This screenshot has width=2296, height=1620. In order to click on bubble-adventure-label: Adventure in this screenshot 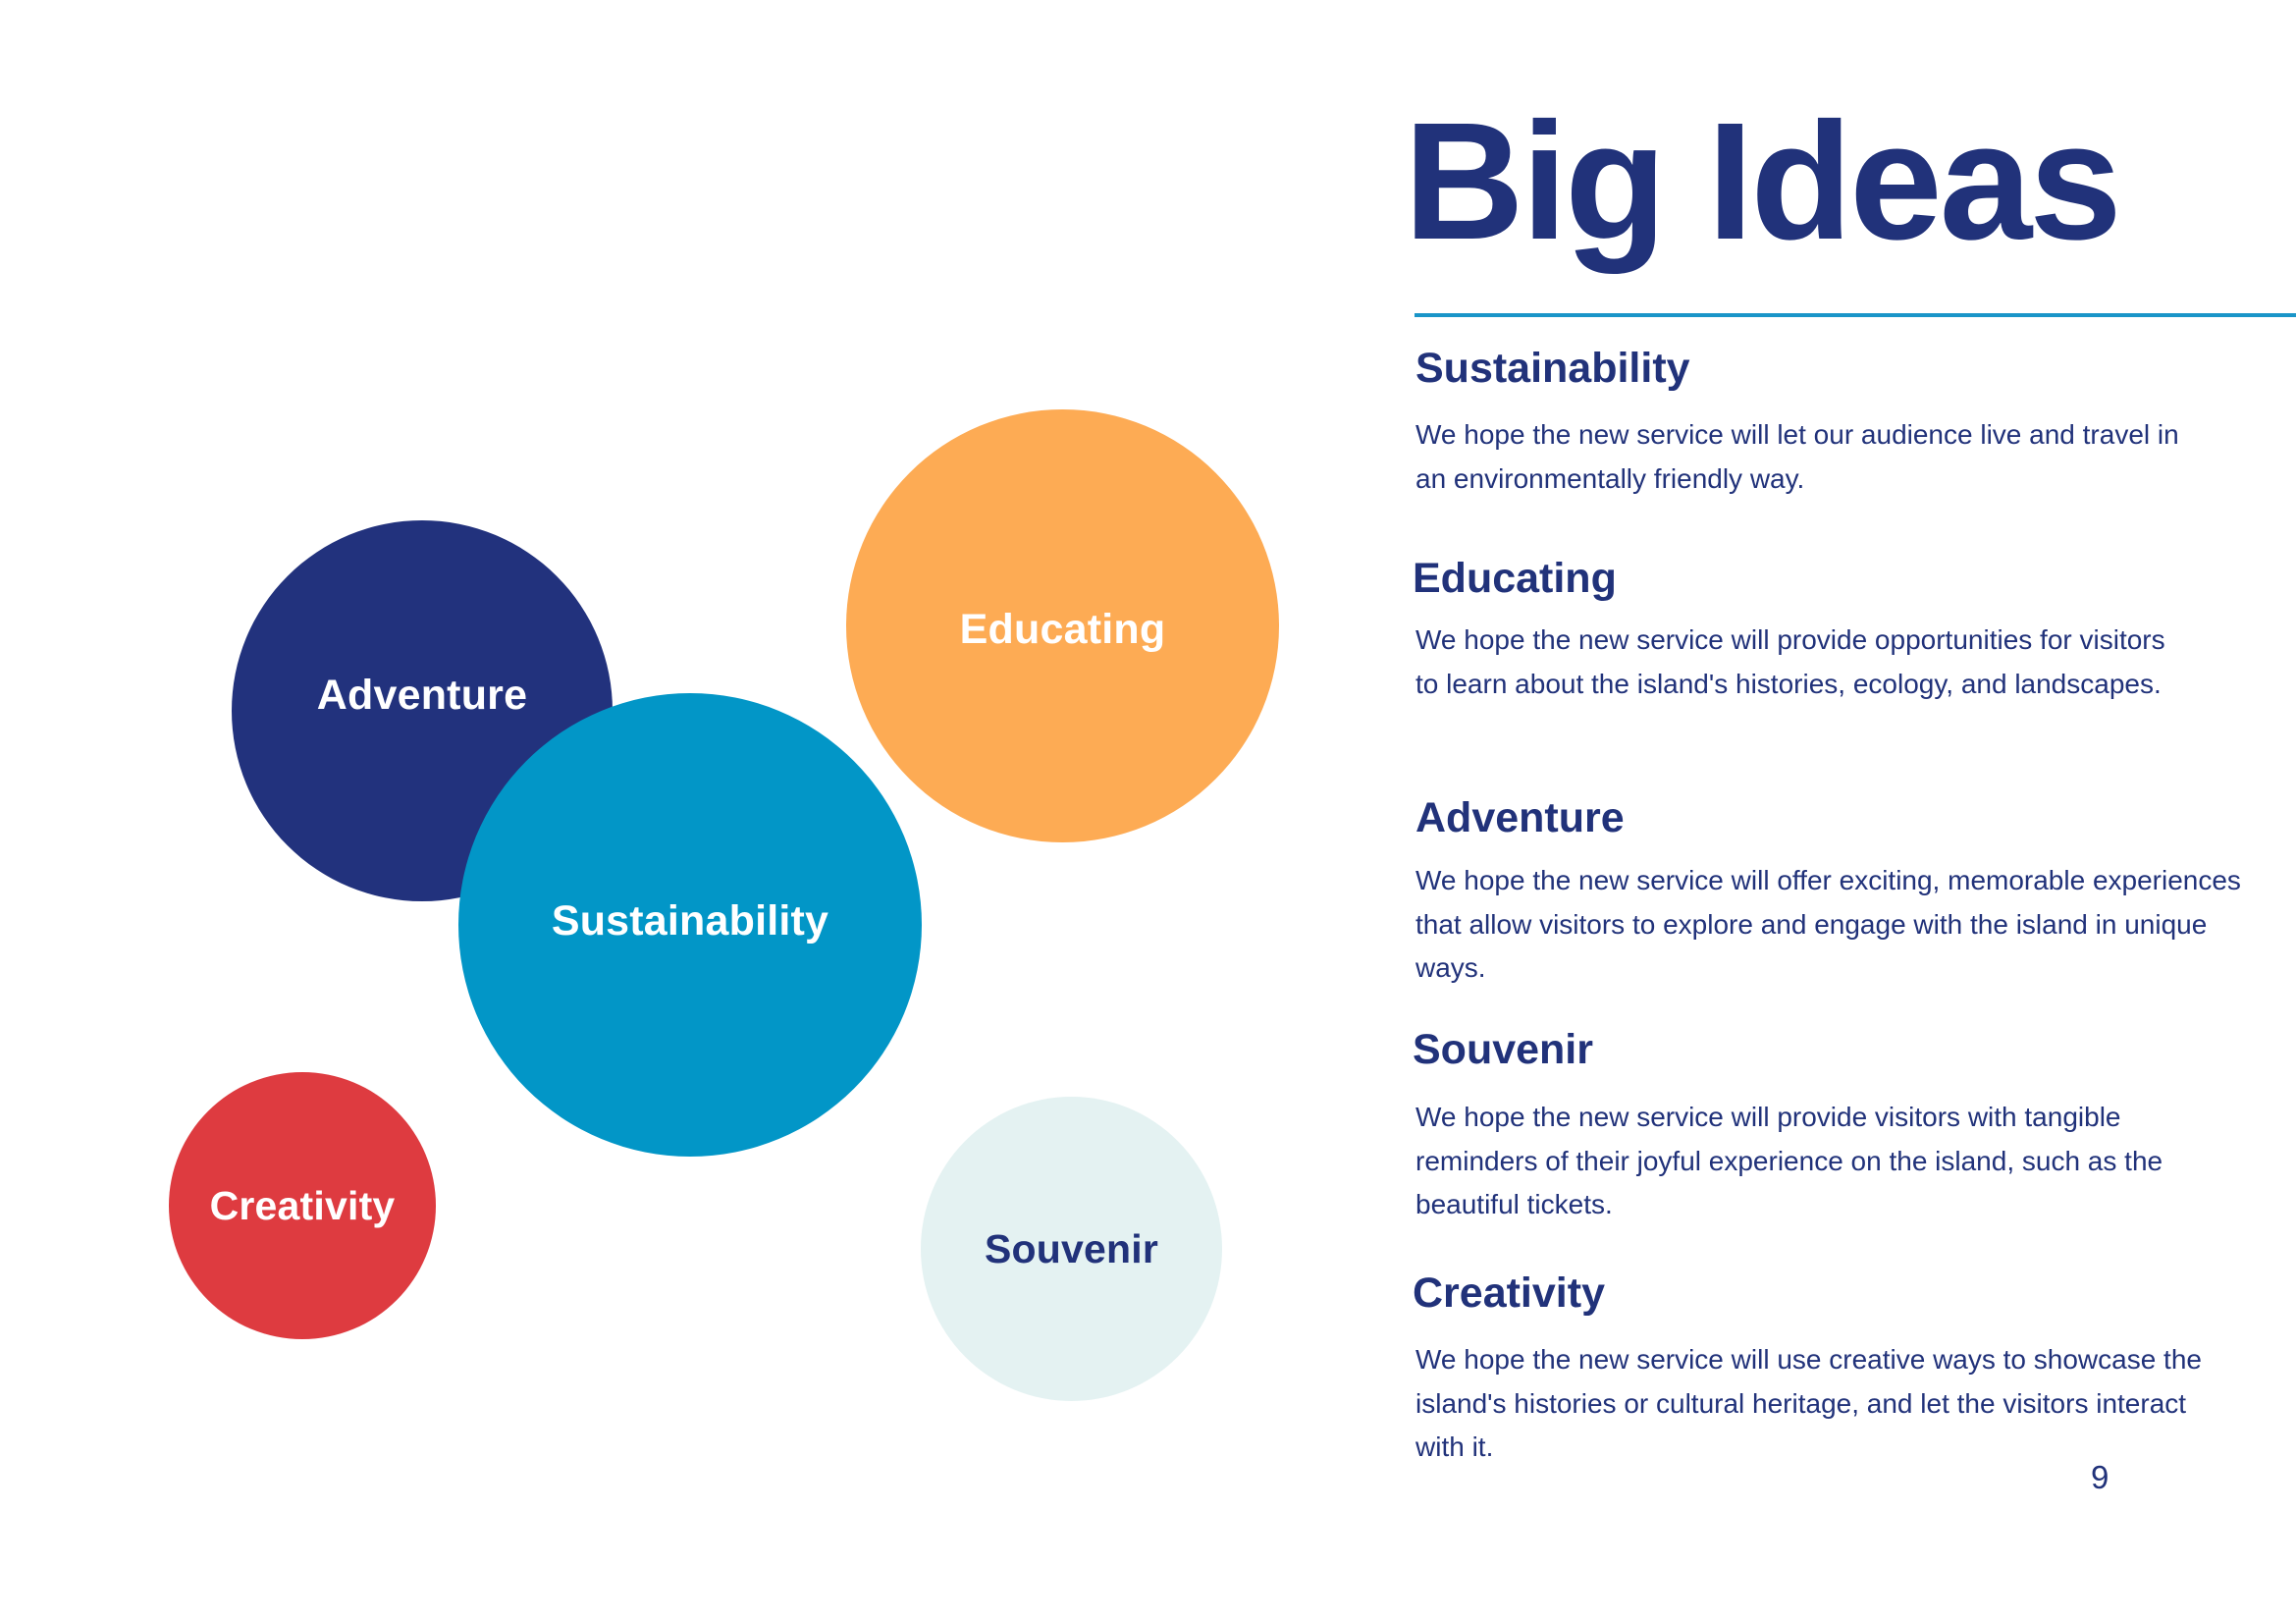, I will do `click(422, 695)`.